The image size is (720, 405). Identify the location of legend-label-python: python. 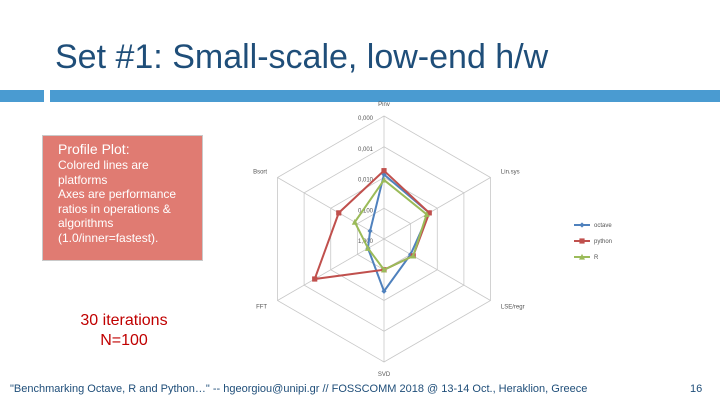
(603, 242).